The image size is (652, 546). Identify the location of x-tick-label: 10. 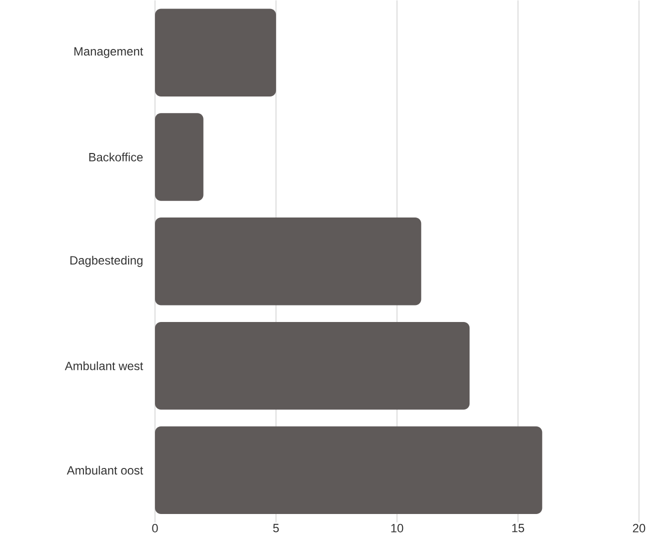
(397, 528).